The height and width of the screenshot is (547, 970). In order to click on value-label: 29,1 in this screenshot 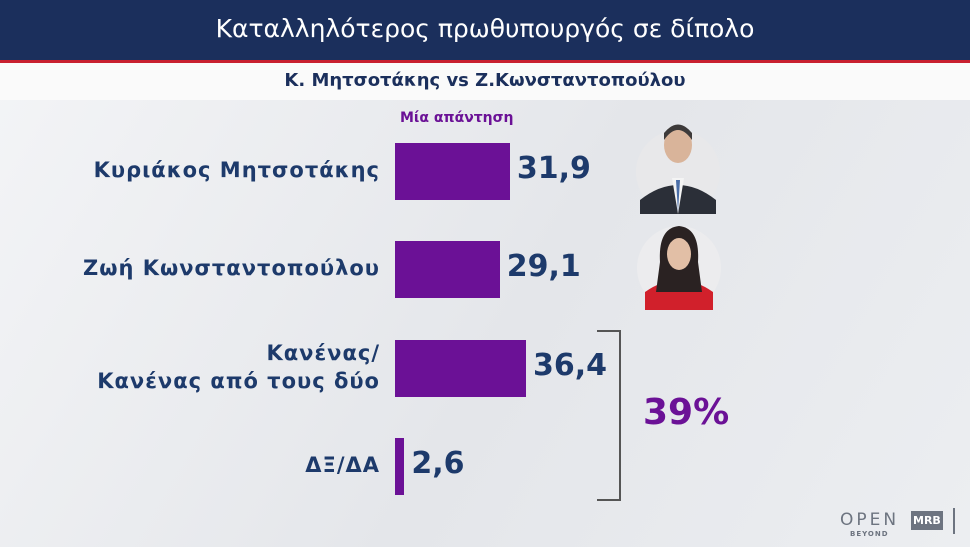, I will do `click(543, 266)`.